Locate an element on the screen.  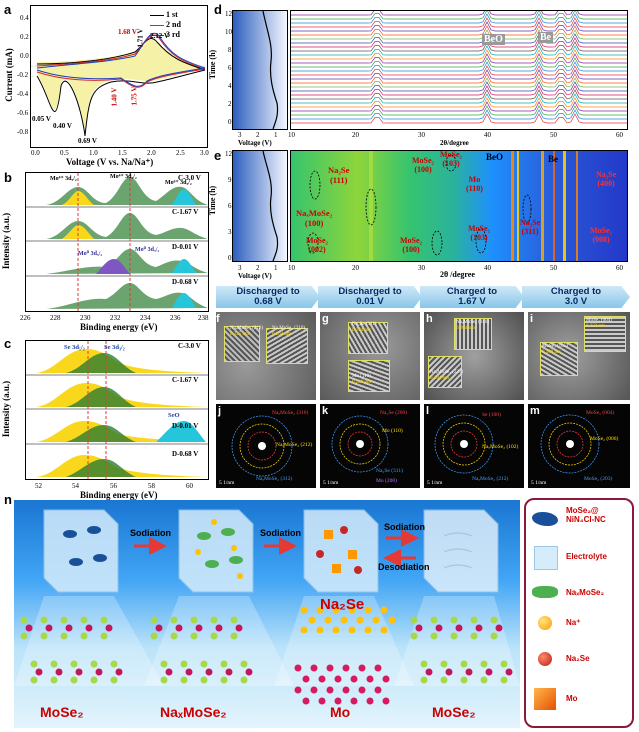
saed-label: Na₂Se (311) is located at coordinates (389, 471).